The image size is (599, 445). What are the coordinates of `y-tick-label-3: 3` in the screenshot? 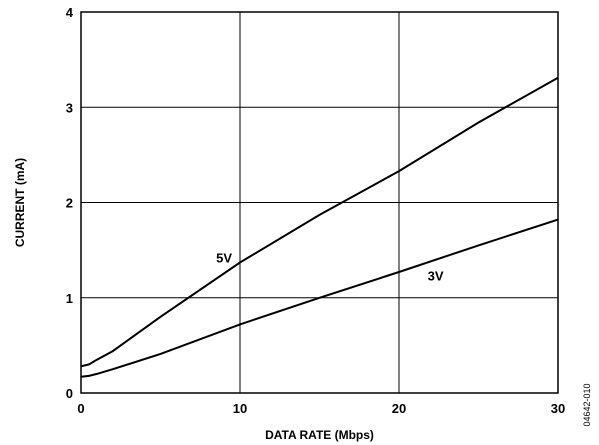 It's located at (69, 107).